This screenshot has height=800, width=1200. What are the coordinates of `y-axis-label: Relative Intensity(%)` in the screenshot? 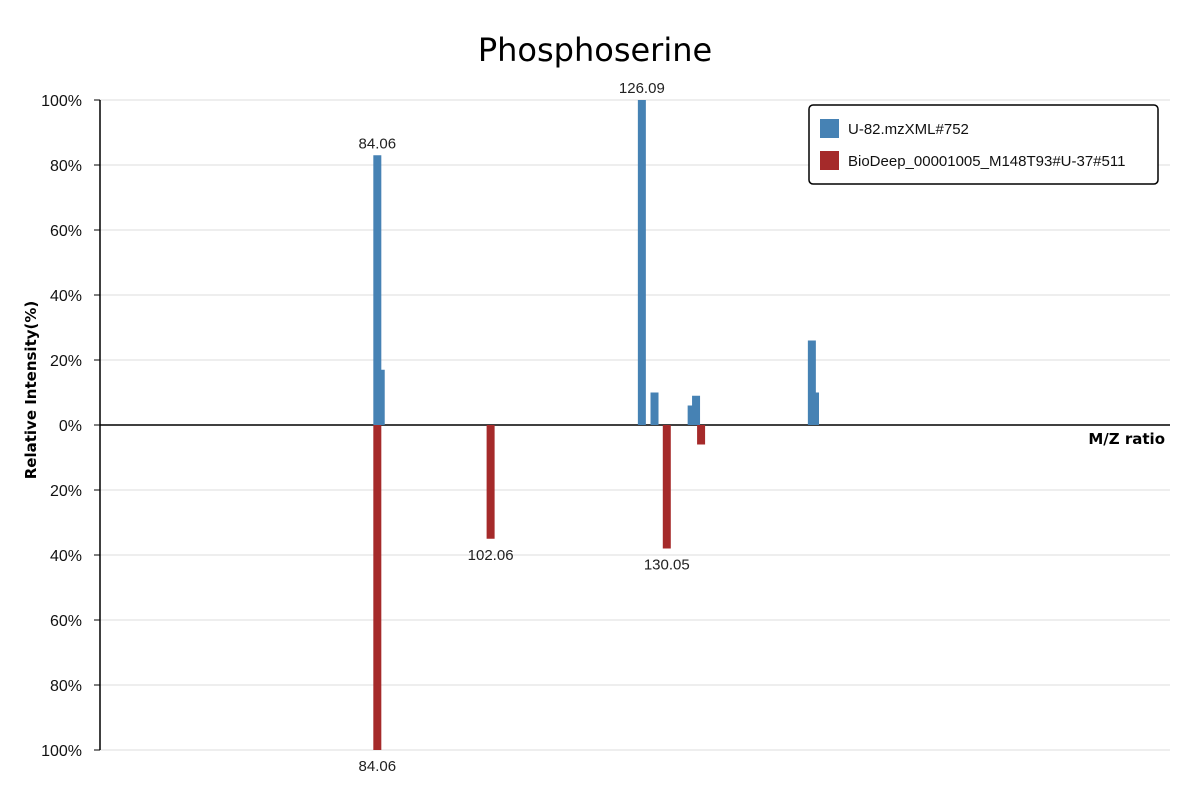 It's located at (31, 390).